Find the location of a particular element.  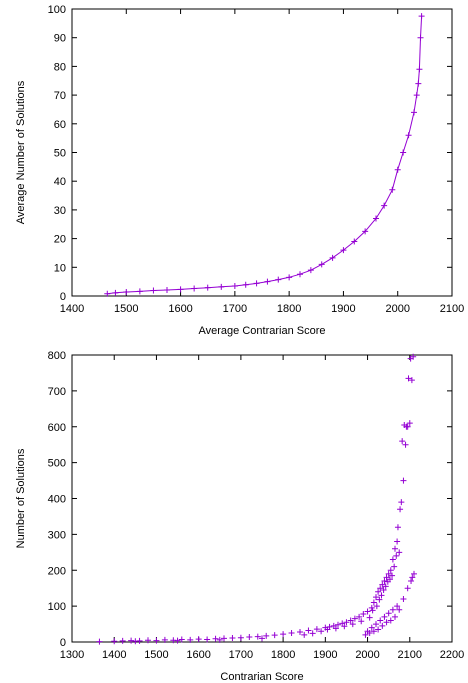

y-tick-label: 200 is located at coordinates (57, 571).